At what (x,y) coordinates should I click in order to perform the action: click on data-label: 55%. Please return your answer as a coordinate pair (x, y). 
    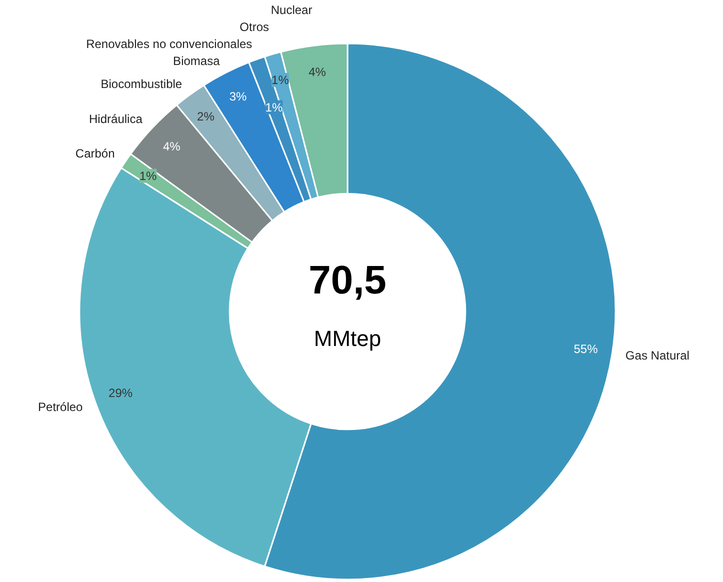
    Looking at the image, I should click on (586, 349).